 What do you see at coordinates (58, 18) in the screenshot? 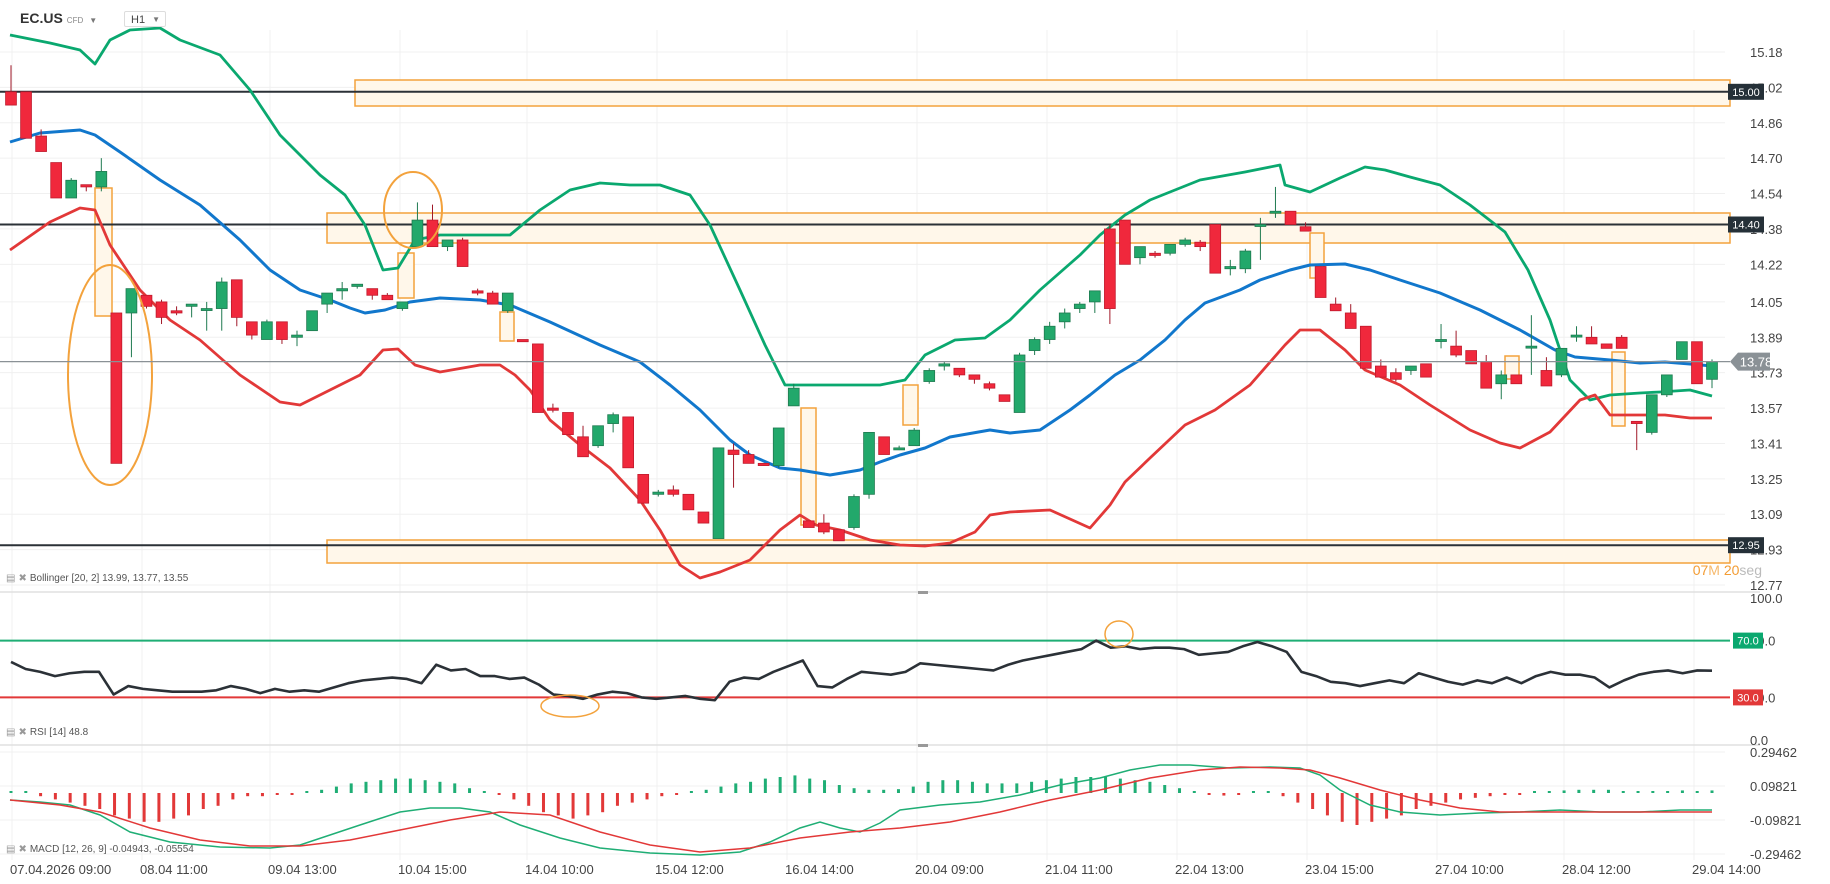
I see `symbol-selector: EC.US CFD ▼` at bounding box center [58, 18].